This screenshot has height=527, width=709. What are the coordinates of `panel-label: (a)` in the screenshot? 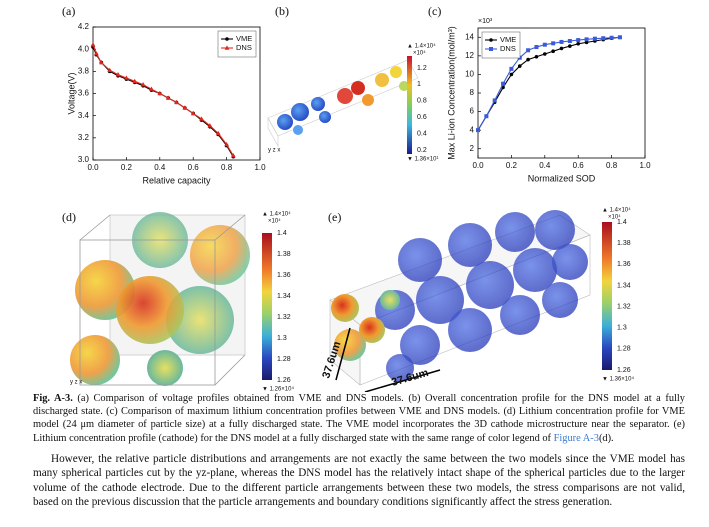 It's located at (68, 11).